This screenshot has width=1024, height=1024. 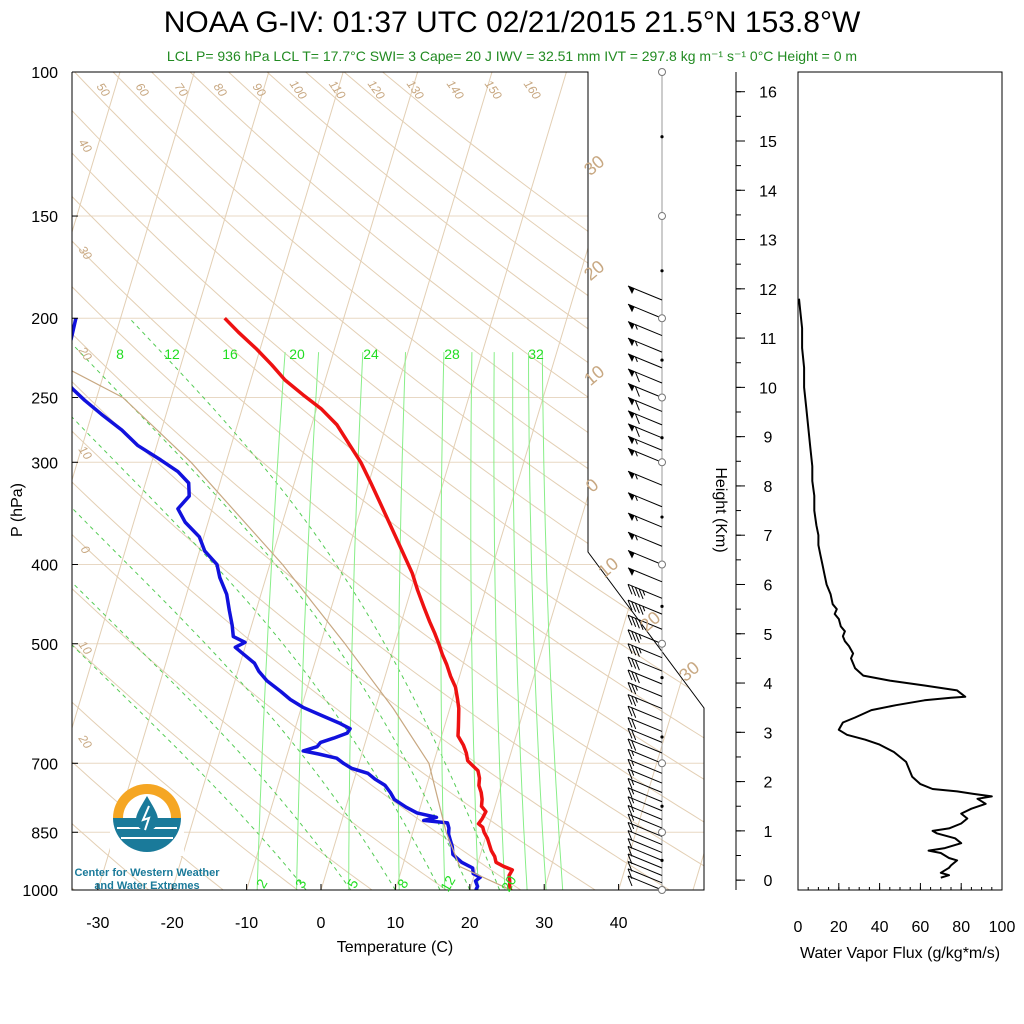 What do you see at coordinates (120, 354) in the screenshot?
I see `mixing-ratio-label: 8` at bounding box center [120, 354].